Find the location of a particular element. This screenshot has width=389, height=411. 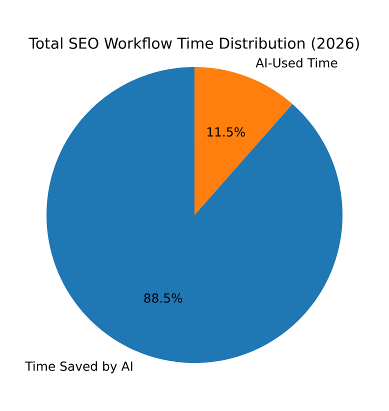

data-label: 88.5% is located at coordinates (163, 298).